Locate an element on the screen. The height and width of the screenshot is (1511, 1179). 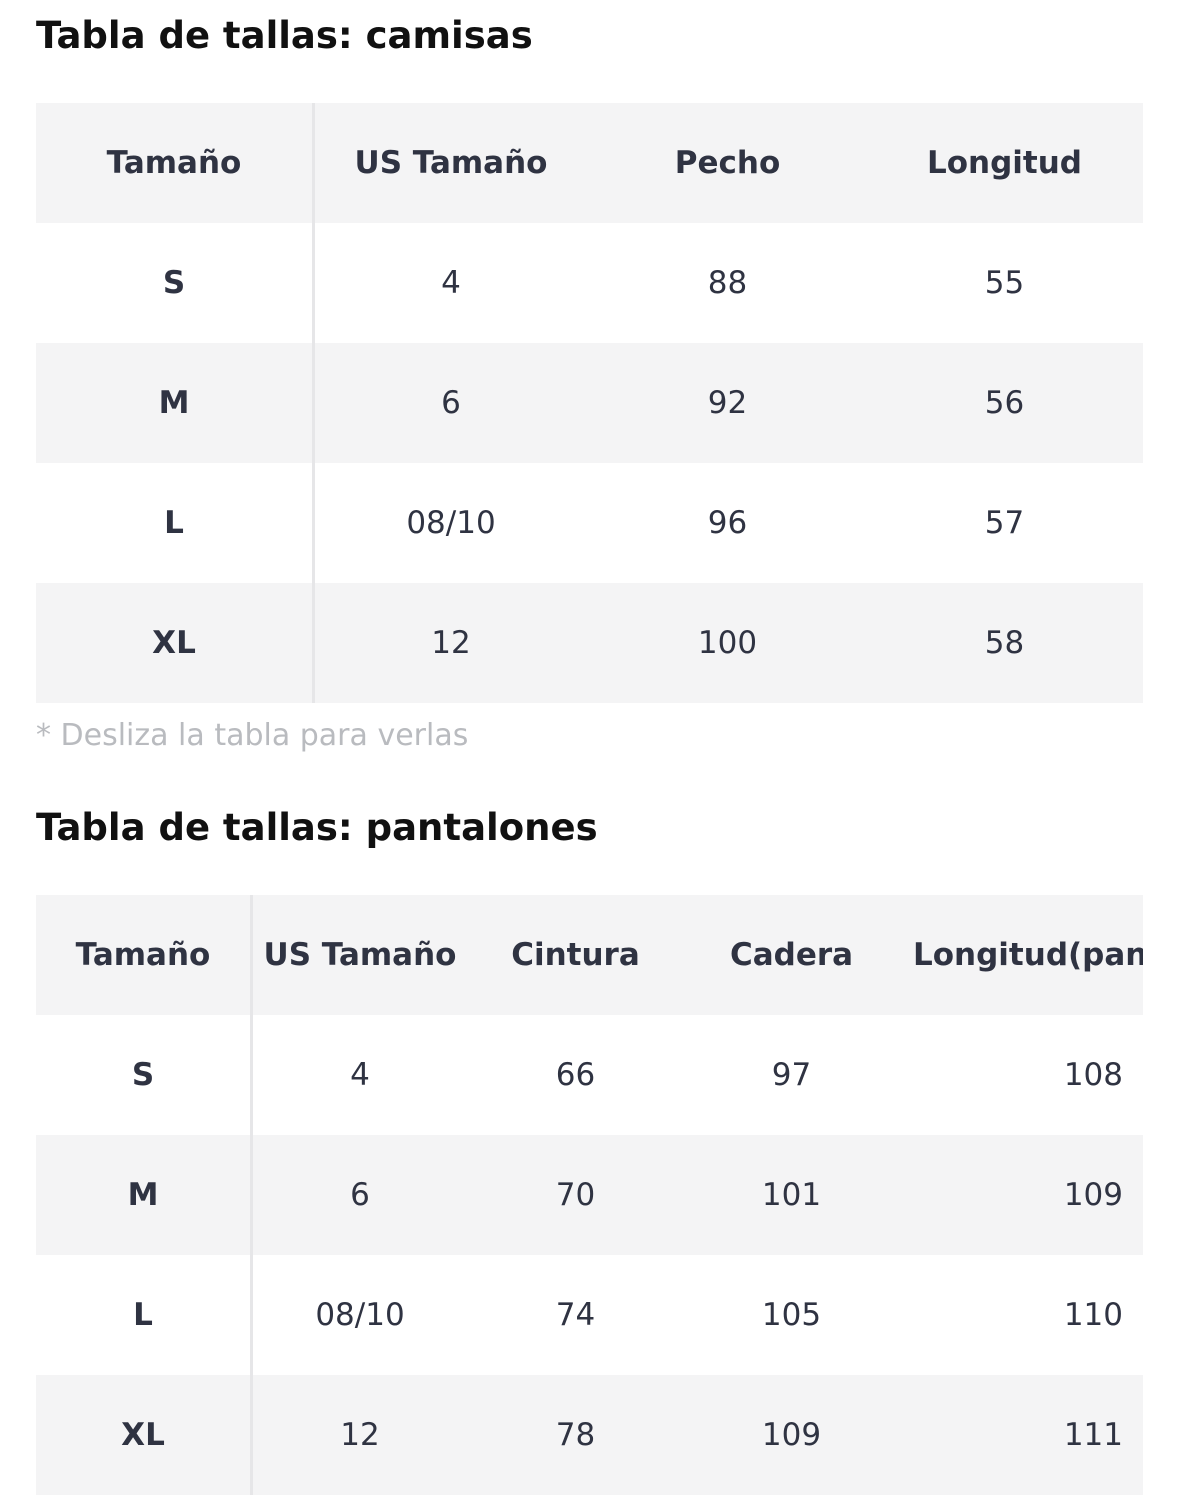
table-row: S 4 88 55 is located at coordinates (589, 283).